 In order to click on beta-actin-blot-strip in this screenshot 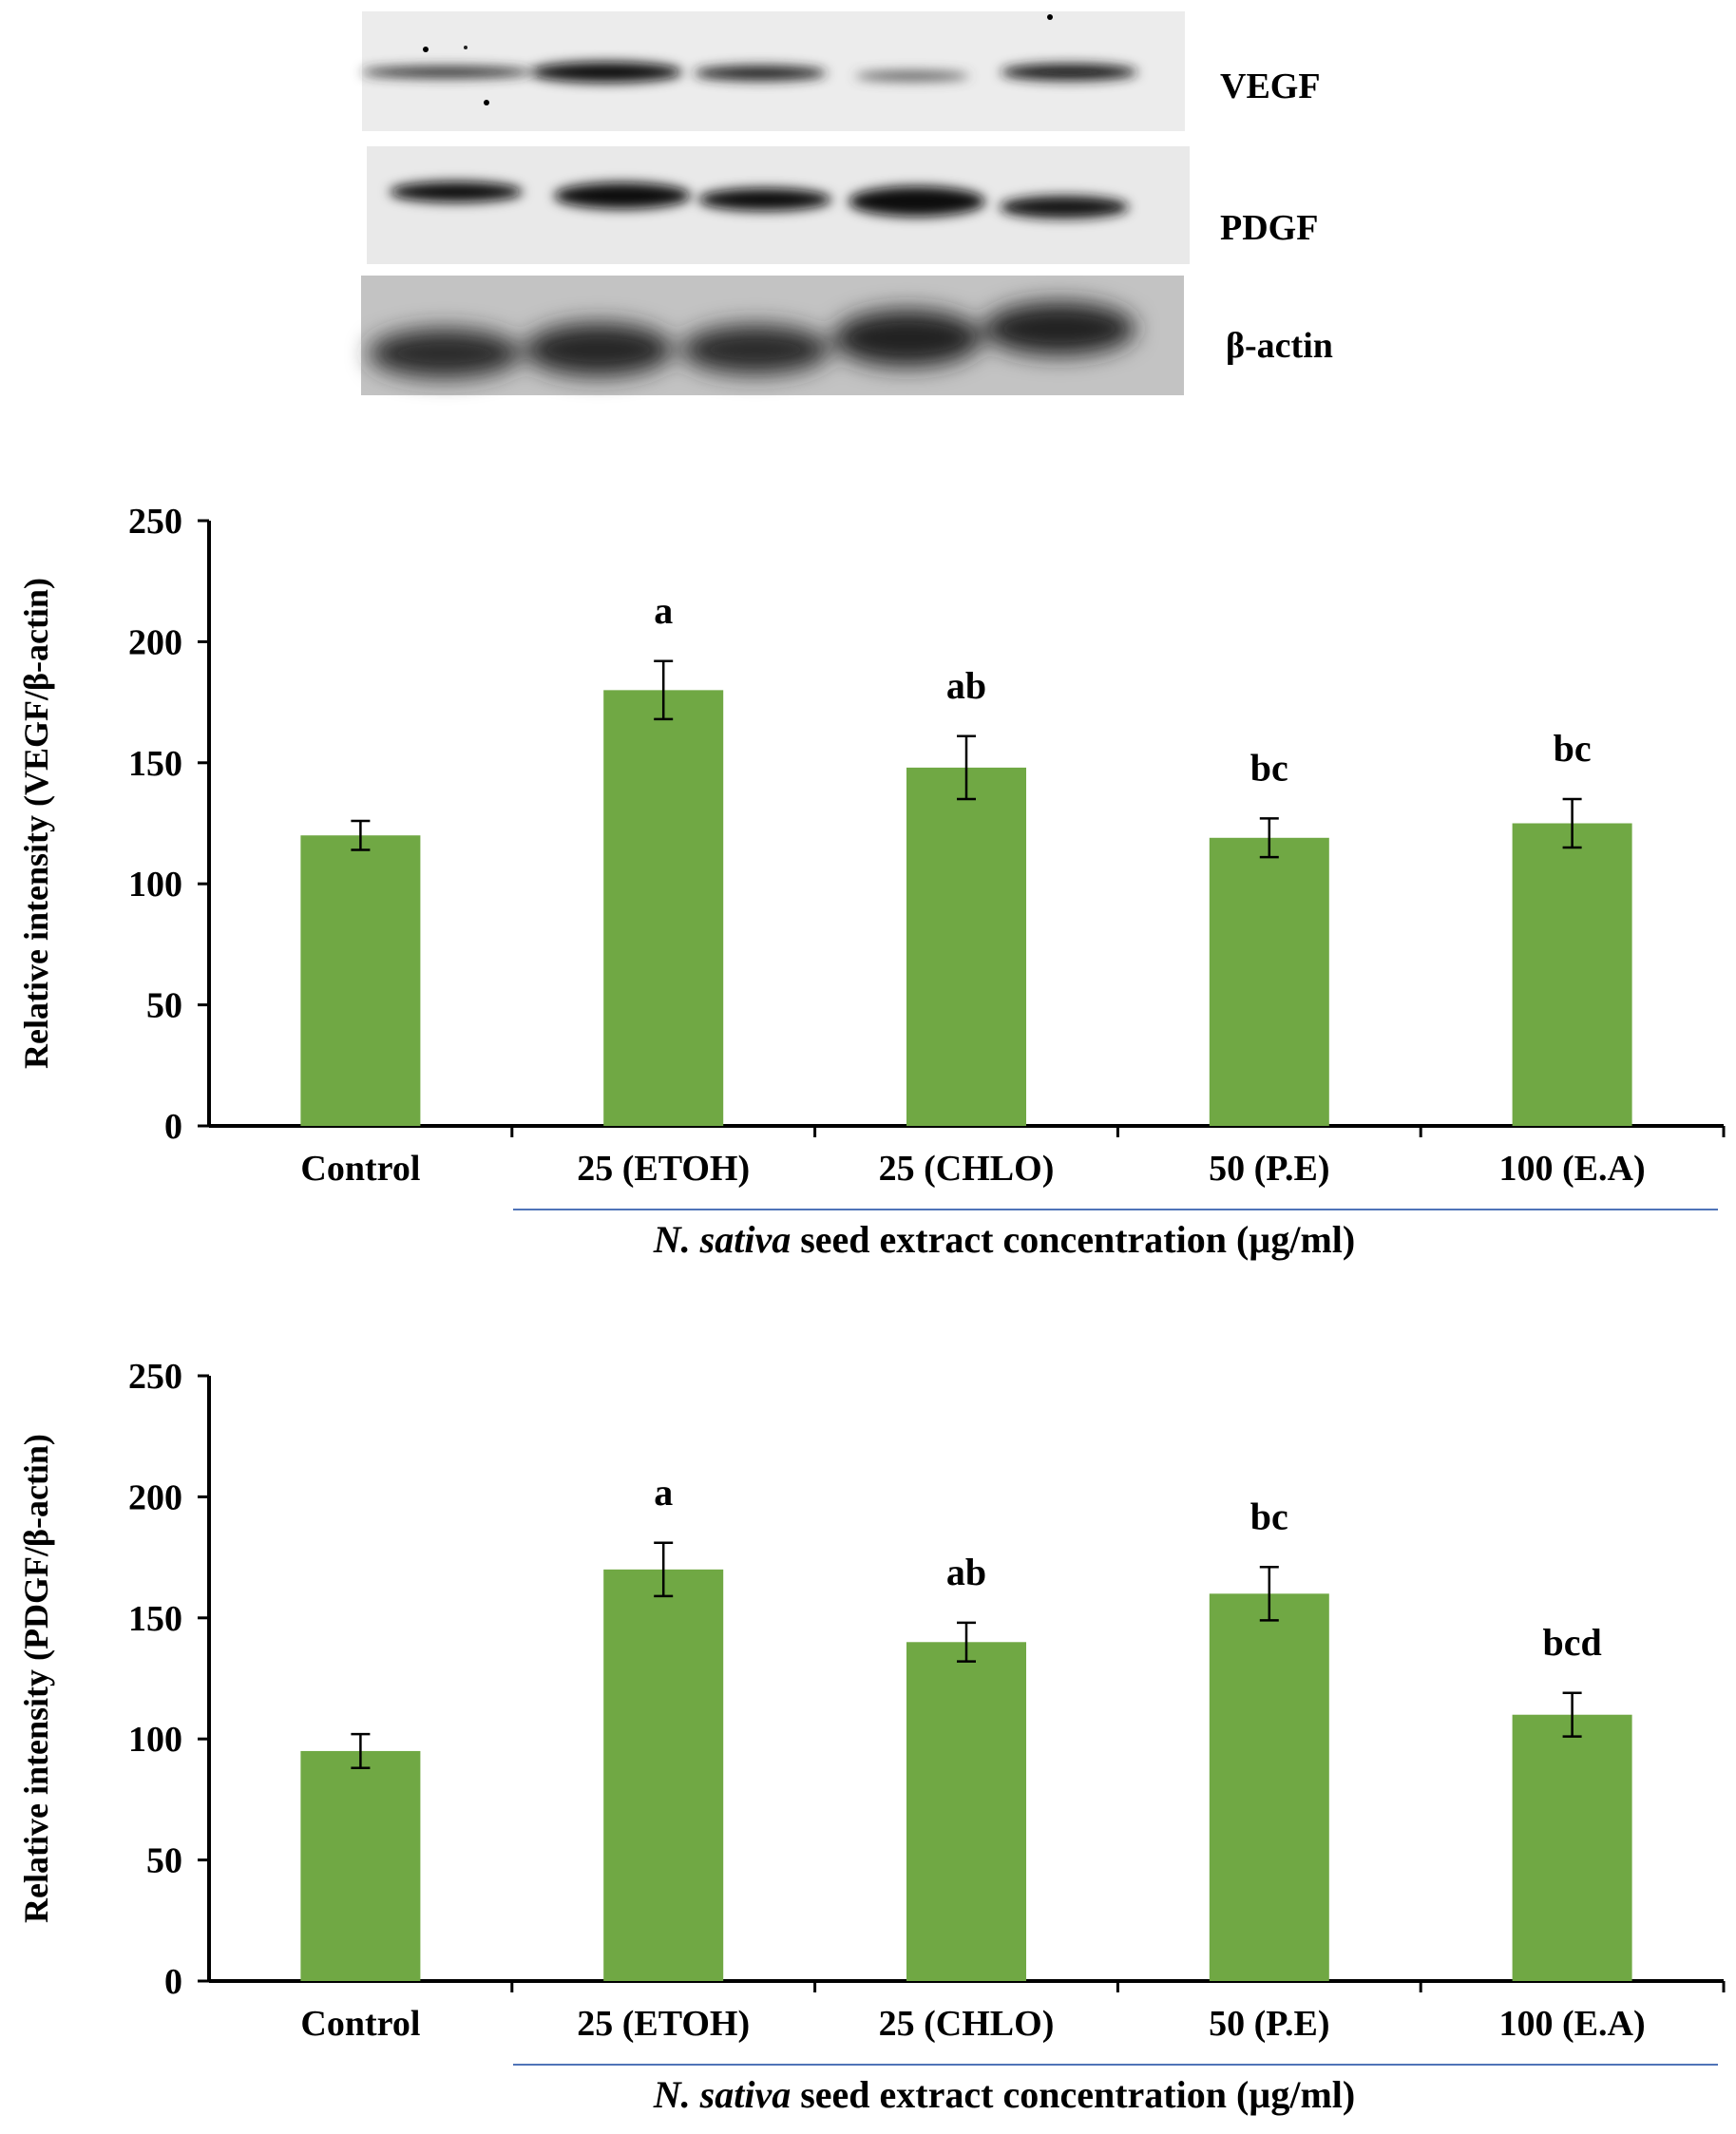, I will do `click(773, 335)`.